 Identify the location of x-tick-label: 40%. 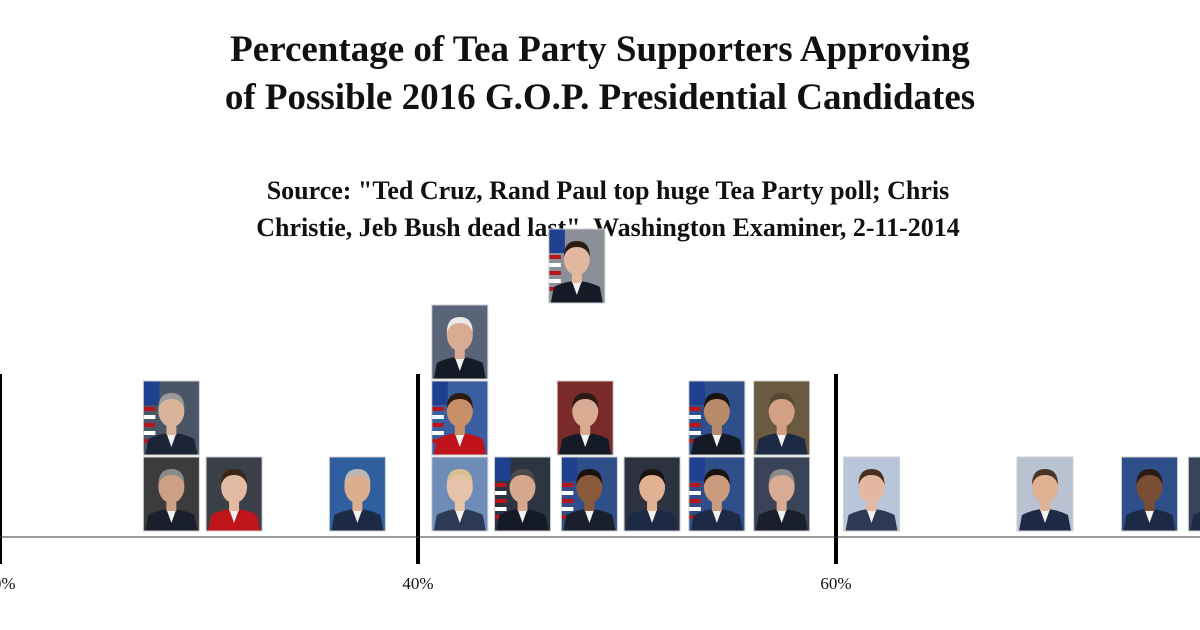
(417, 583).